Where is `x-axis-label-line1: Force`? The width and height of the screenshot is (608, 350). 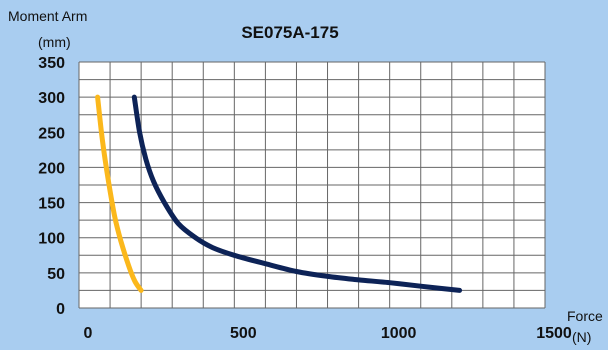 x-axis-label-line1: Force is located at coordinates (585, 316).